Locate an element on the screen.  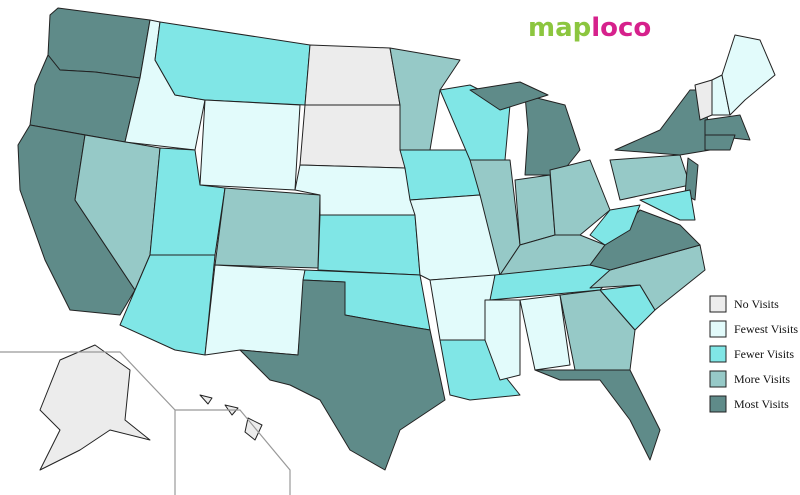
legend-label: Fewest Visits is located at coordinates (766, 329).